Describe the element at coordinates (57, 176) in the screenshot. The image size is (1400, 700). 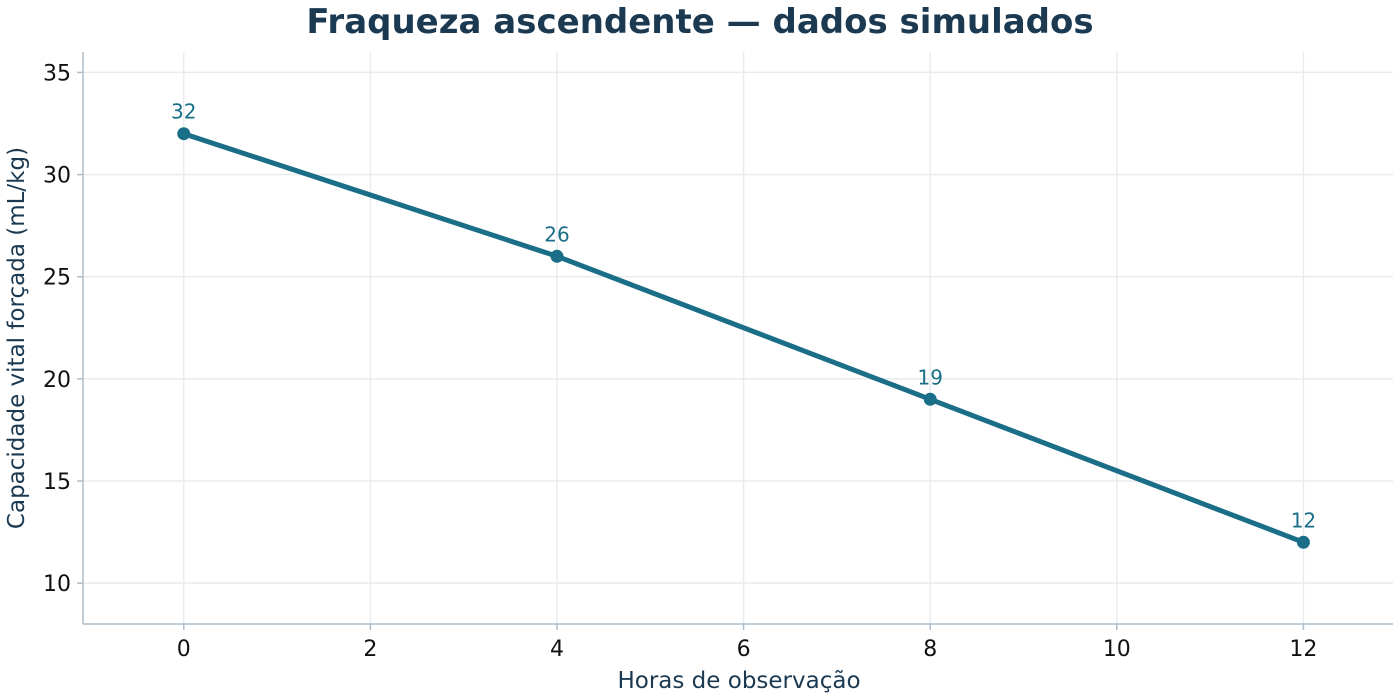
I see `y-tick-label: 30` at that location.